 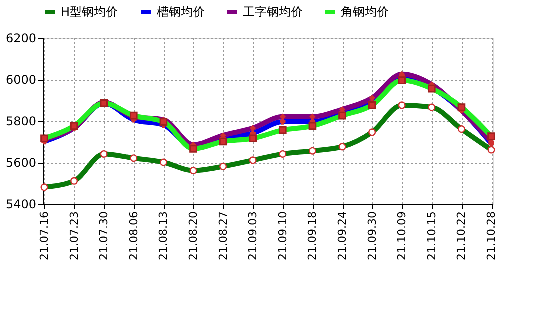 What do you see at coordinates (163, 236) in the screenshot?
I see `x-tick-label: 21.08.13` at bounding box center [163, 236].